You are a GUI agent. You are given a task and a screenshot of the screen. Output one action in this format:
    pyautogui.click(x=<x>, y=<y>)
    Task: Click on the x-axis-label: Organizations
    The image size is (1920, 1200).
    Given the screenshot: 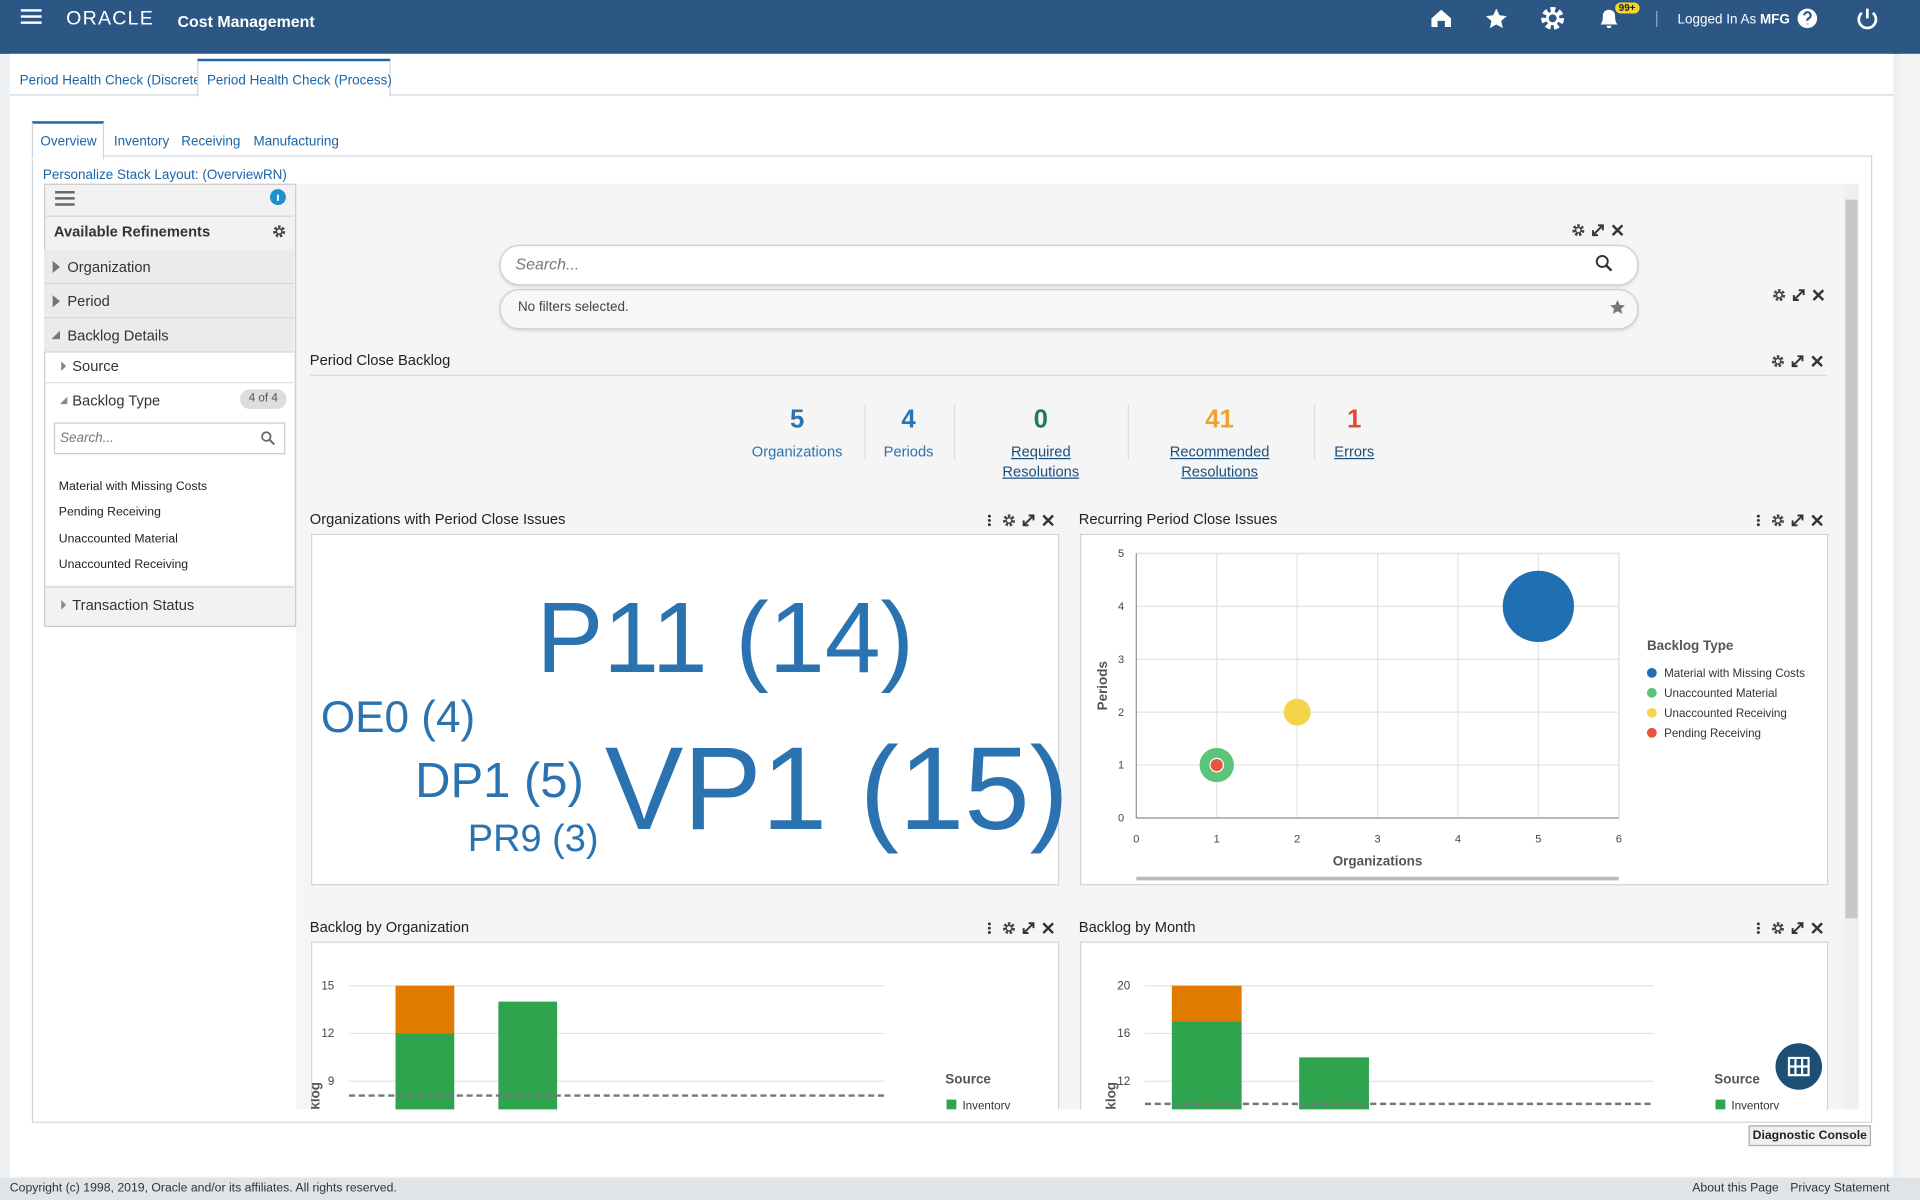 What is the action you would take?
    pyautogui.click(x=1378, y=861)
    